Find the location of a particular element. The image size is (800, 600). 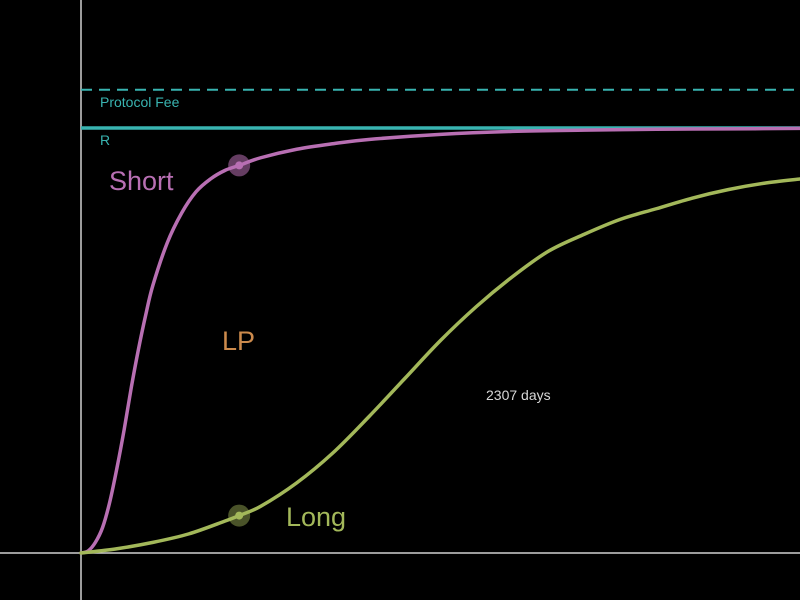

short-marker-point is located at coordinates (239, 165).